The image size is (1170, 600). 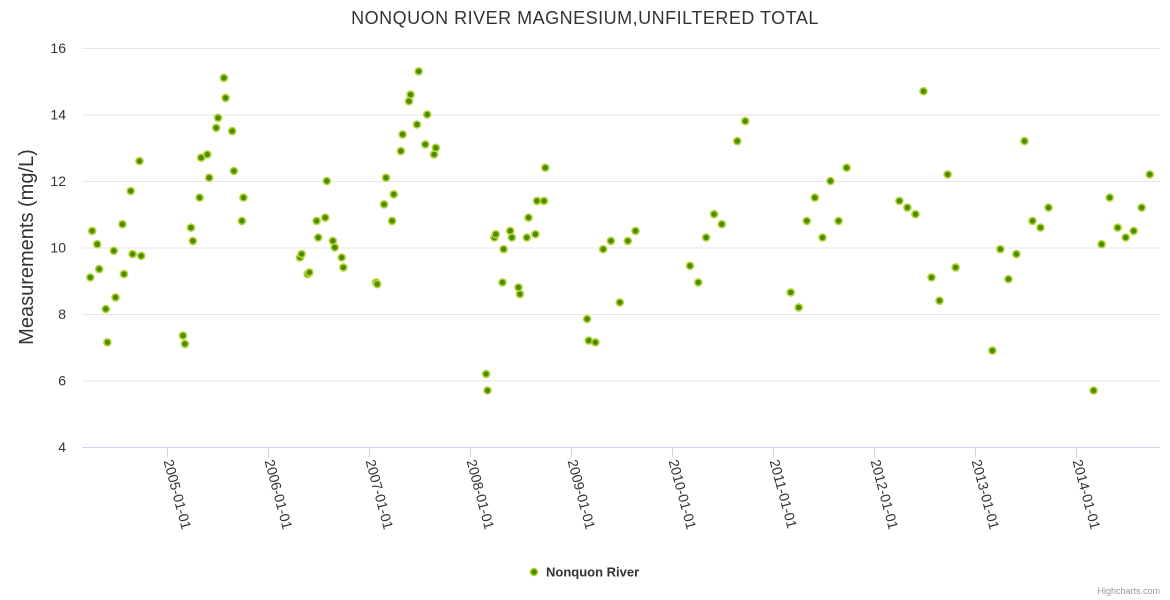 I want to click on legend: Nonquon River, so click(x=584, y=572).